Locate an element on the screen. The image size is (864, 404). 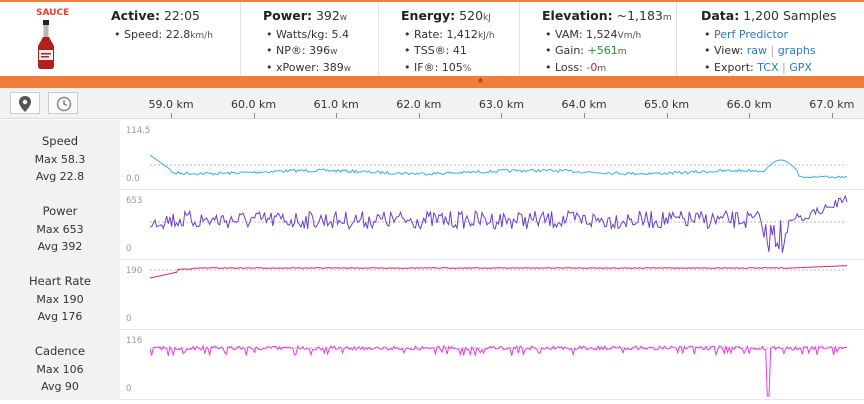
km-axis-label: 62.0 km is located at coordinates (419, 104).